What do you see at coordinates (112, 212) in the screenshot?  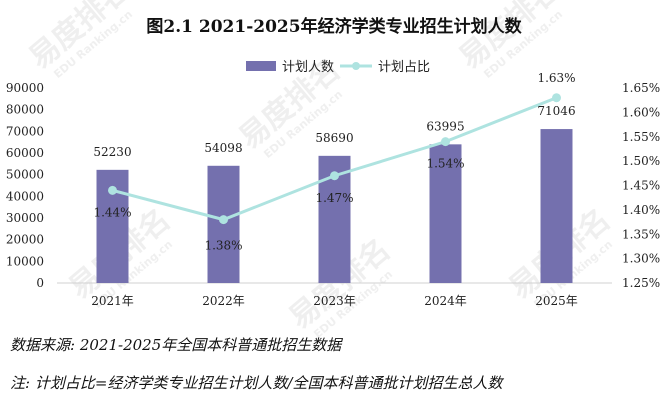 I see `line-value-label: 1.44%` at bounding box center [112, 212].